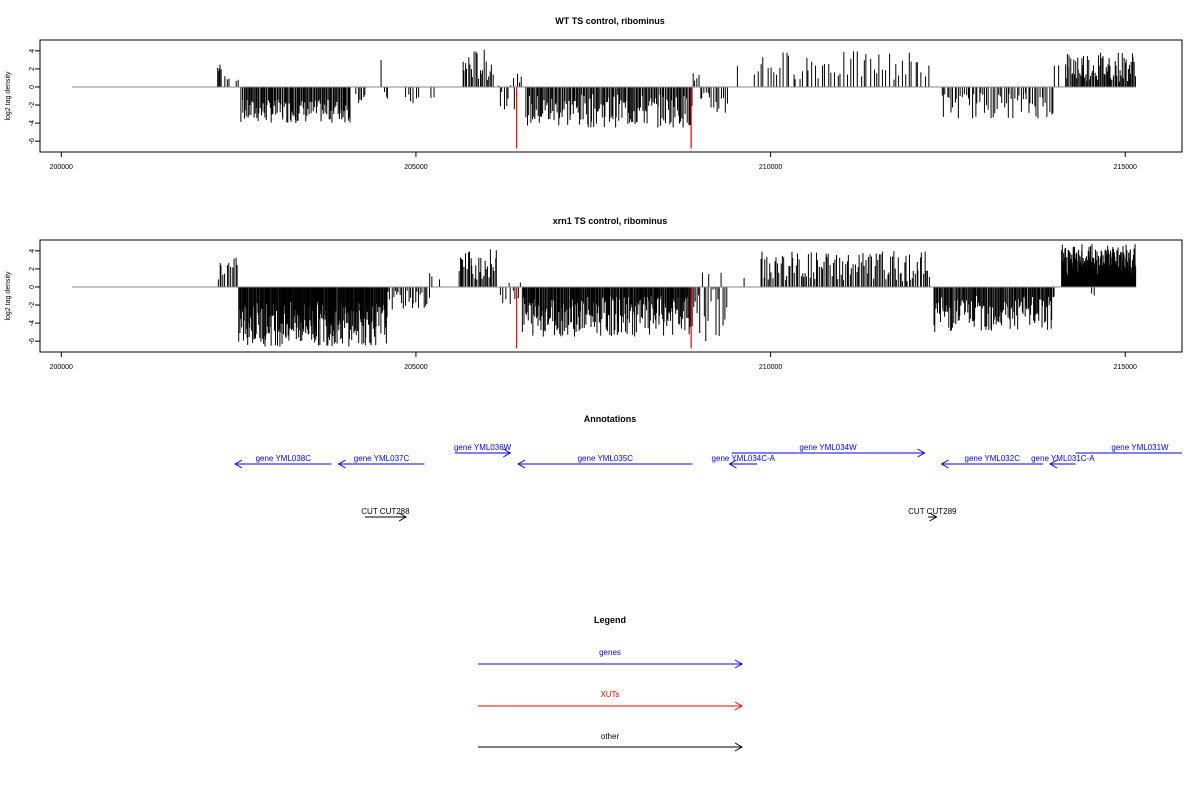 The height and width of the screenshot is (800, 1200). Describe the element at coordinates (385, 511) in the screenshot. I see `feature-label-cut-cut288: CUT CUT288` at that location.